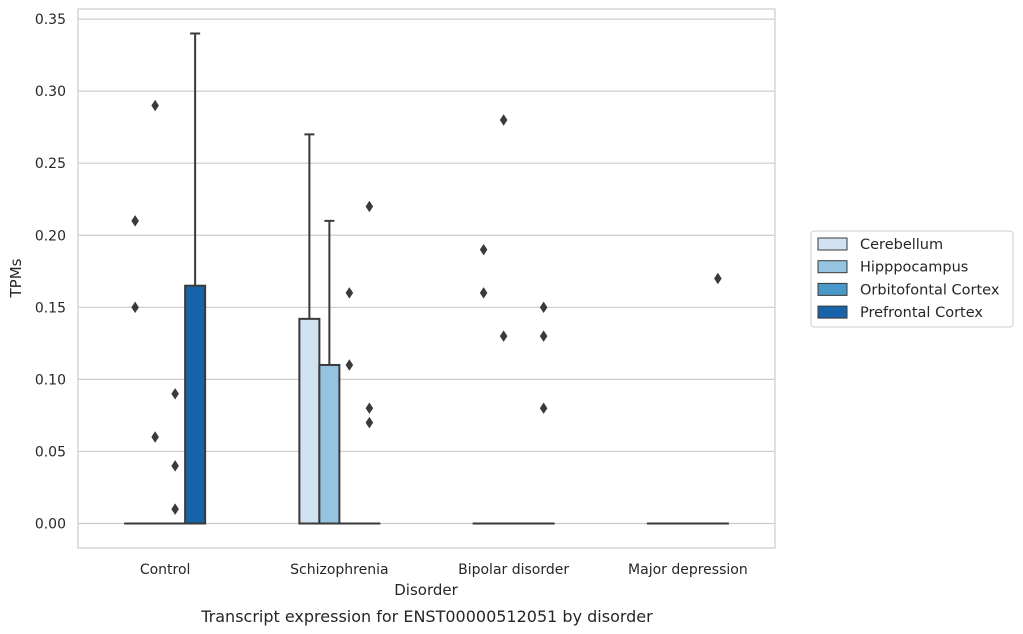  What do you see at coordinates (50, 272) in the screenshot?
I see `y-tick-labels: 0.00 0.05 0.10 0.15 0.20 0.25 0.30 0.35` at bounding box center [50, 272].